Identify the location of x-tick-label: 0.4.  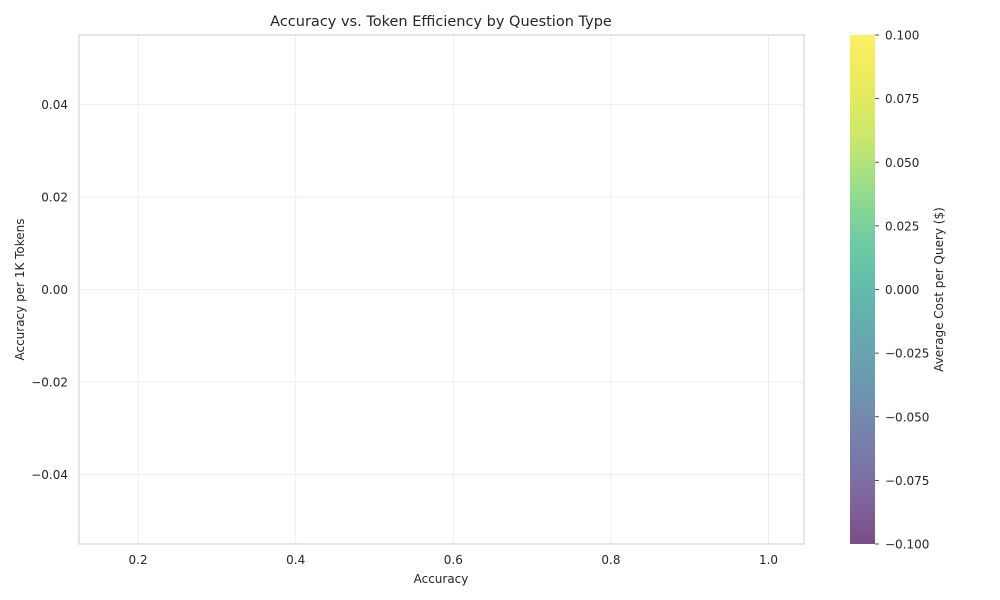
(295, 560).